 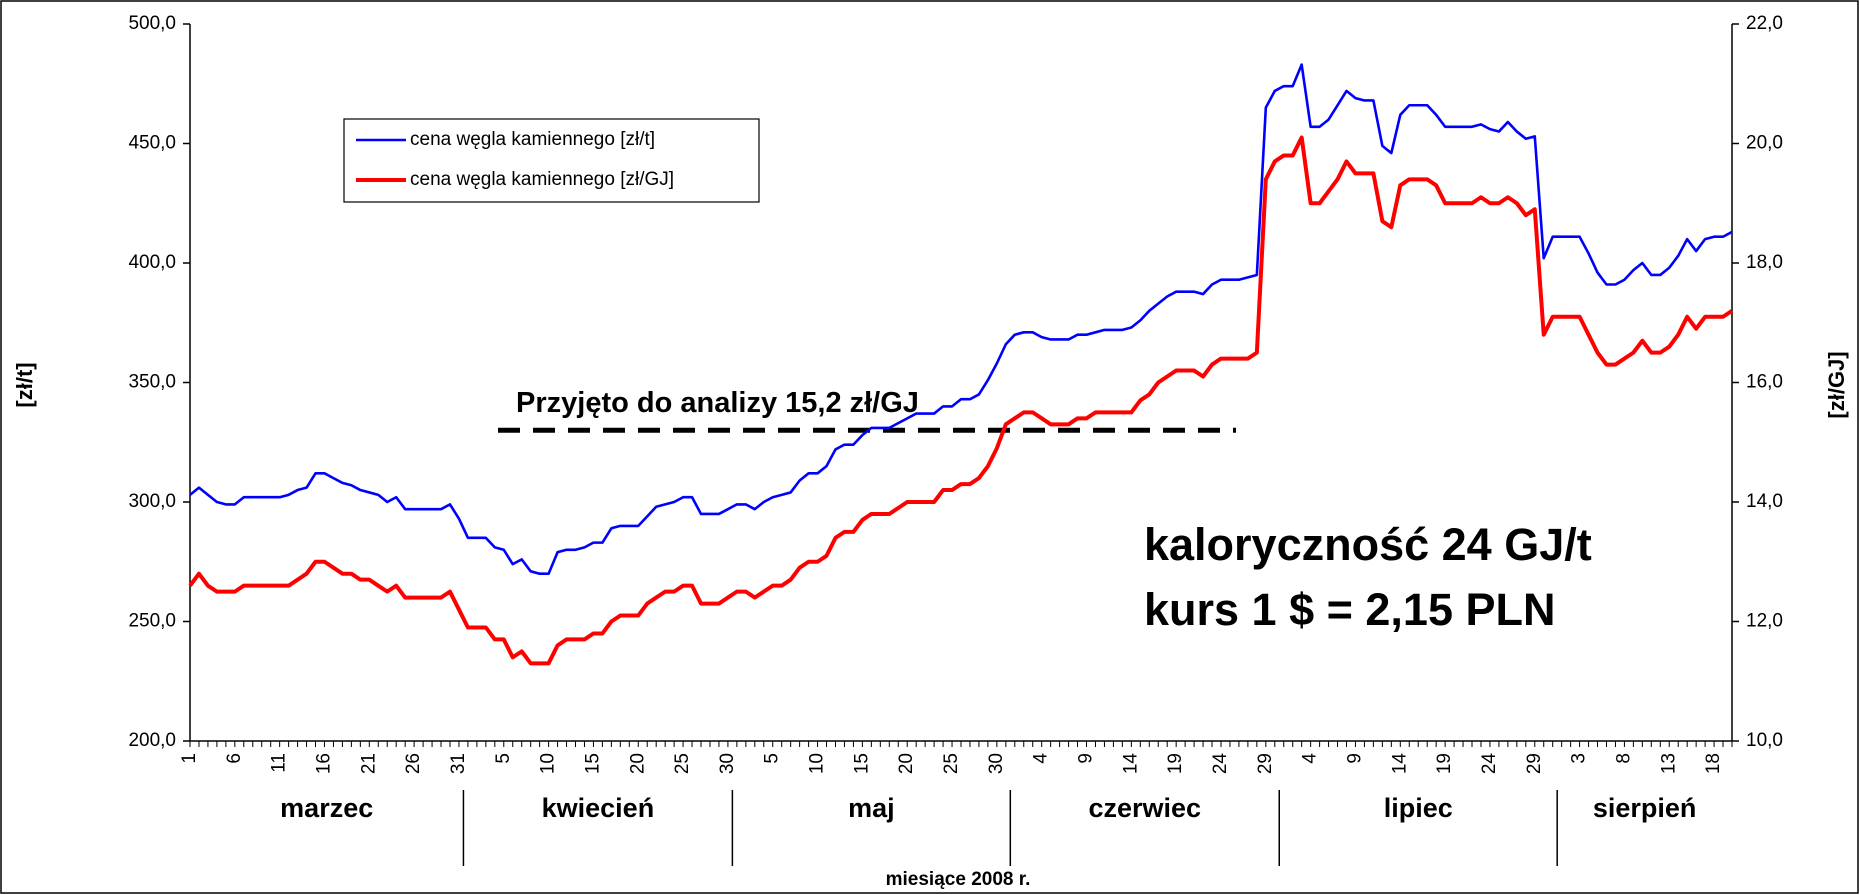 I want to click on y-tick-label: 500,0, so click(x=152, y=23).